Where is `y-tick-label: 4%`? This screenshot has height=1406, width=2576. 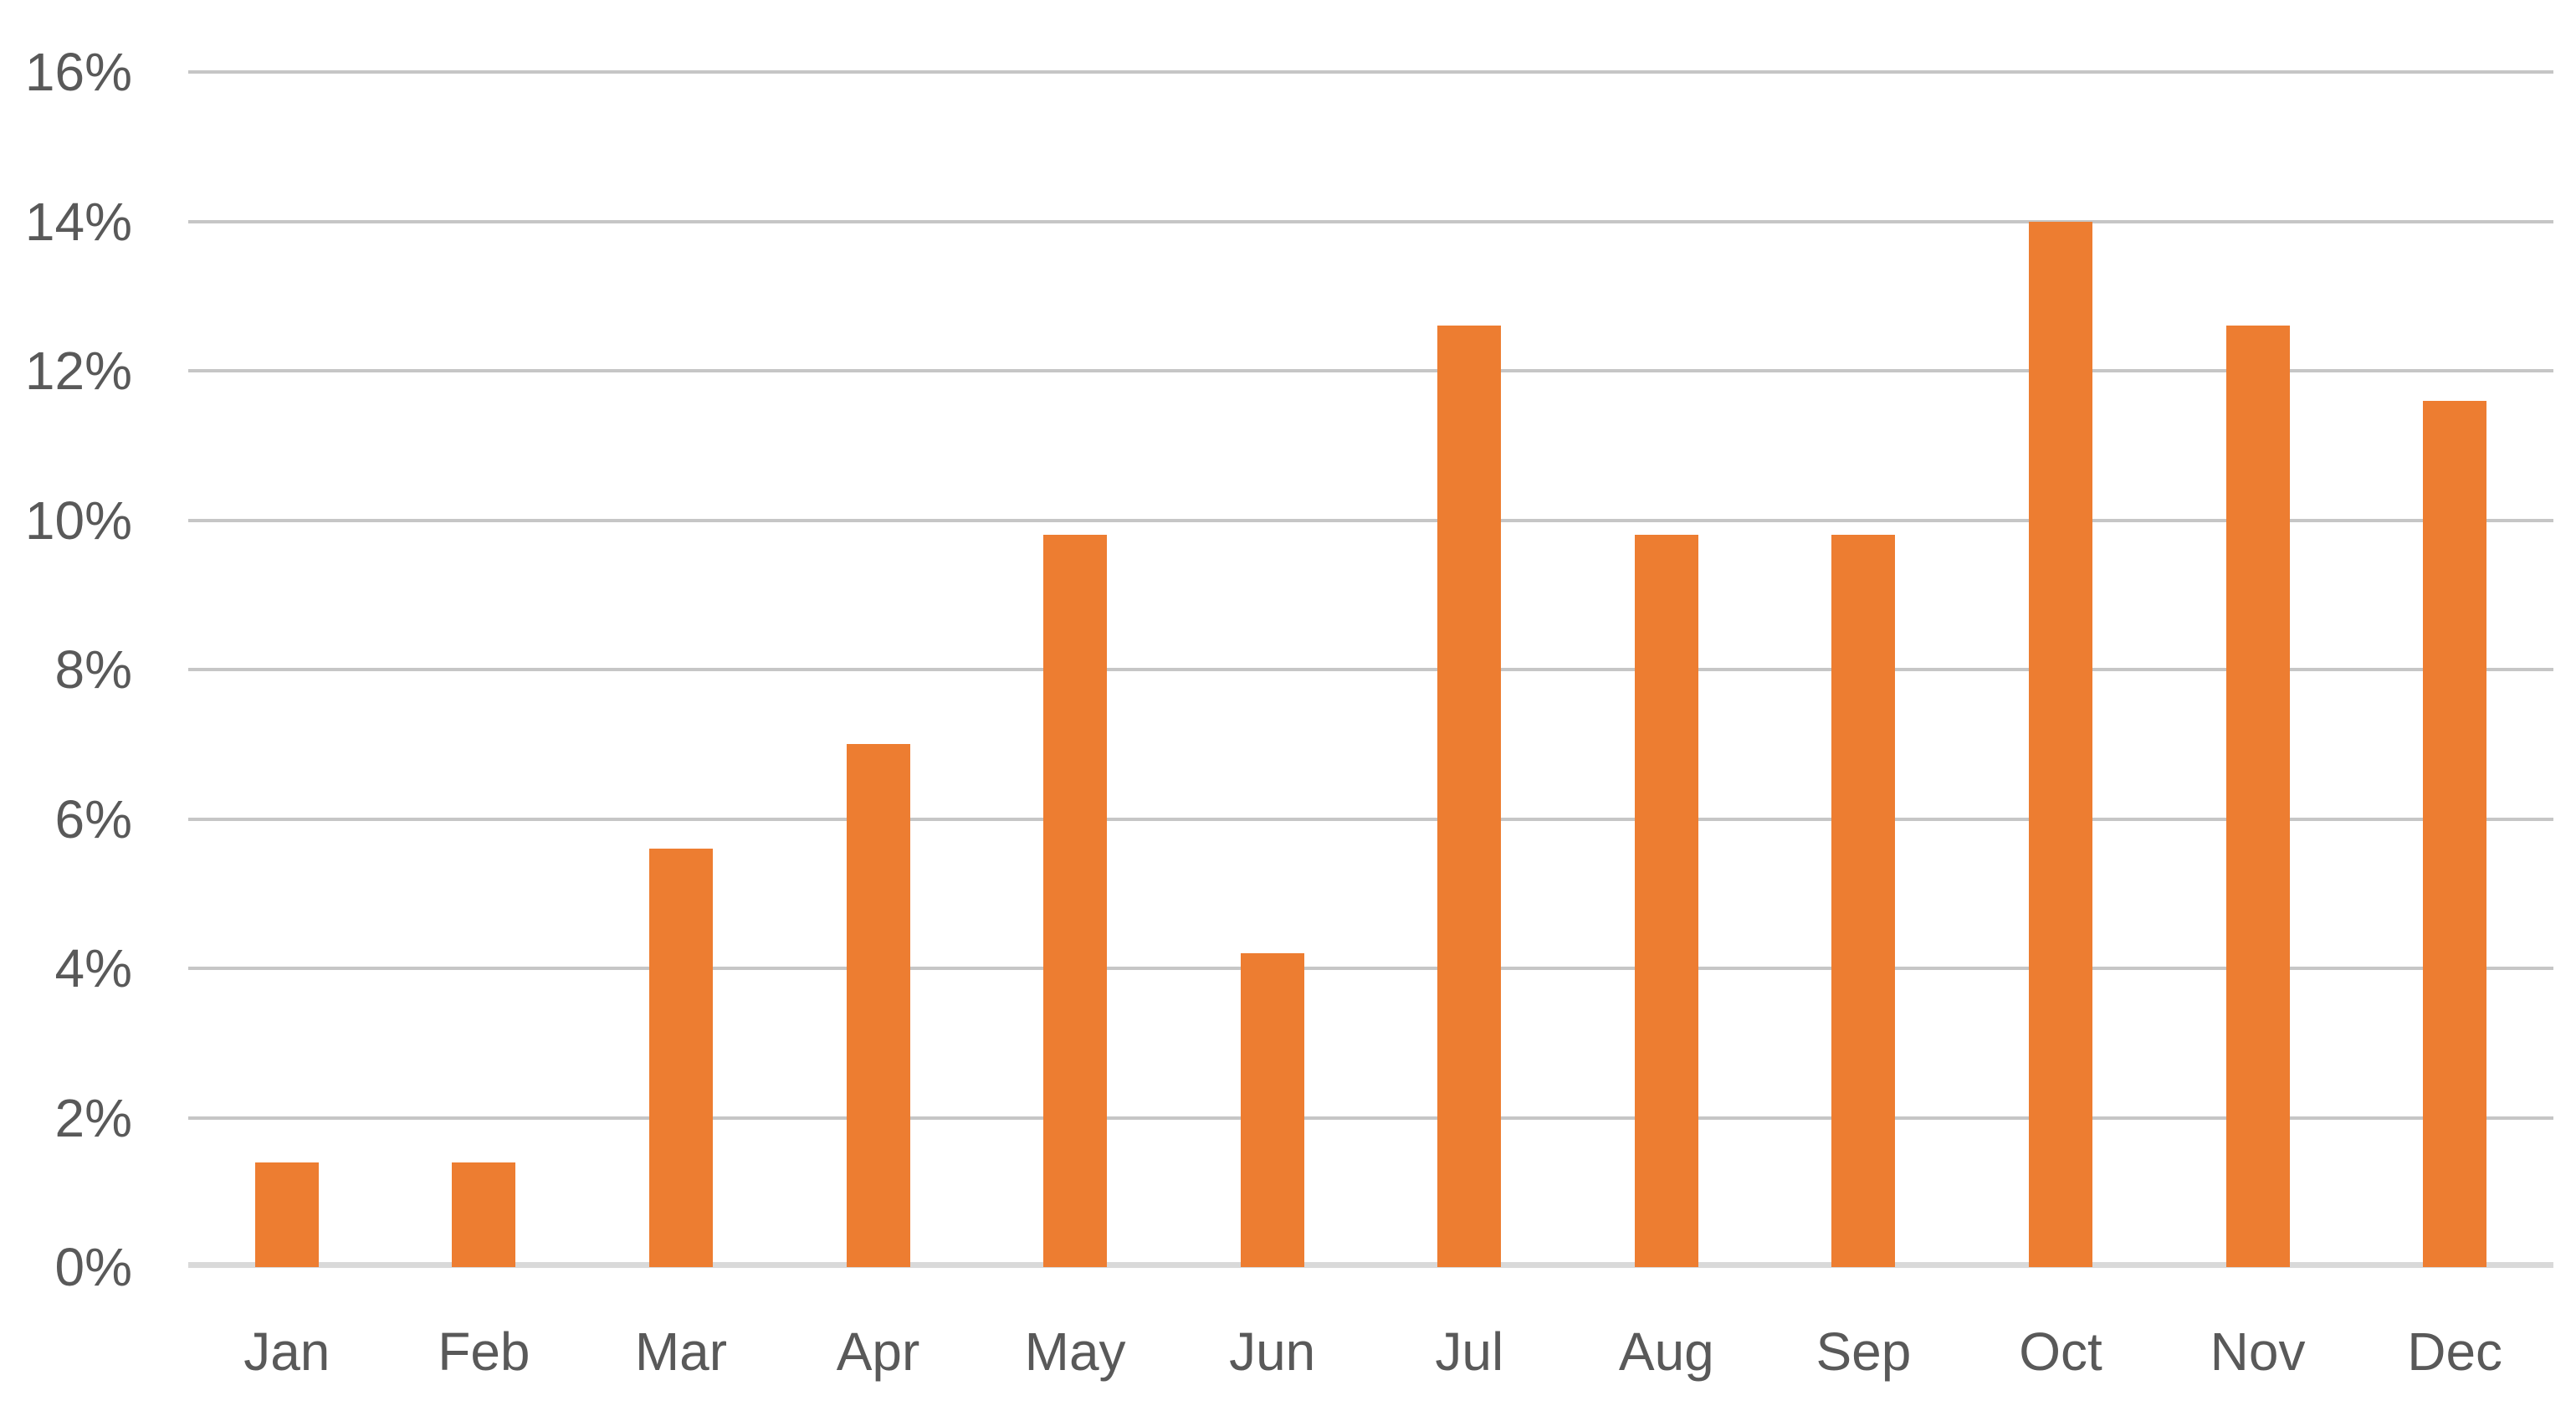
y-tick-label: 4% is located at coordinates (93, 968).